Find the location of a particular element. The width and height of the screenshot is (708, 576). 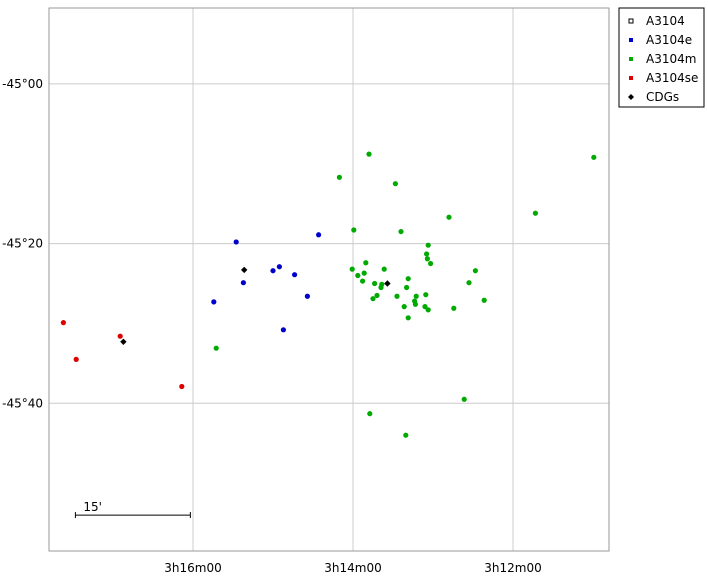

scale-bar: 15' is located at coordinates (132, 509).